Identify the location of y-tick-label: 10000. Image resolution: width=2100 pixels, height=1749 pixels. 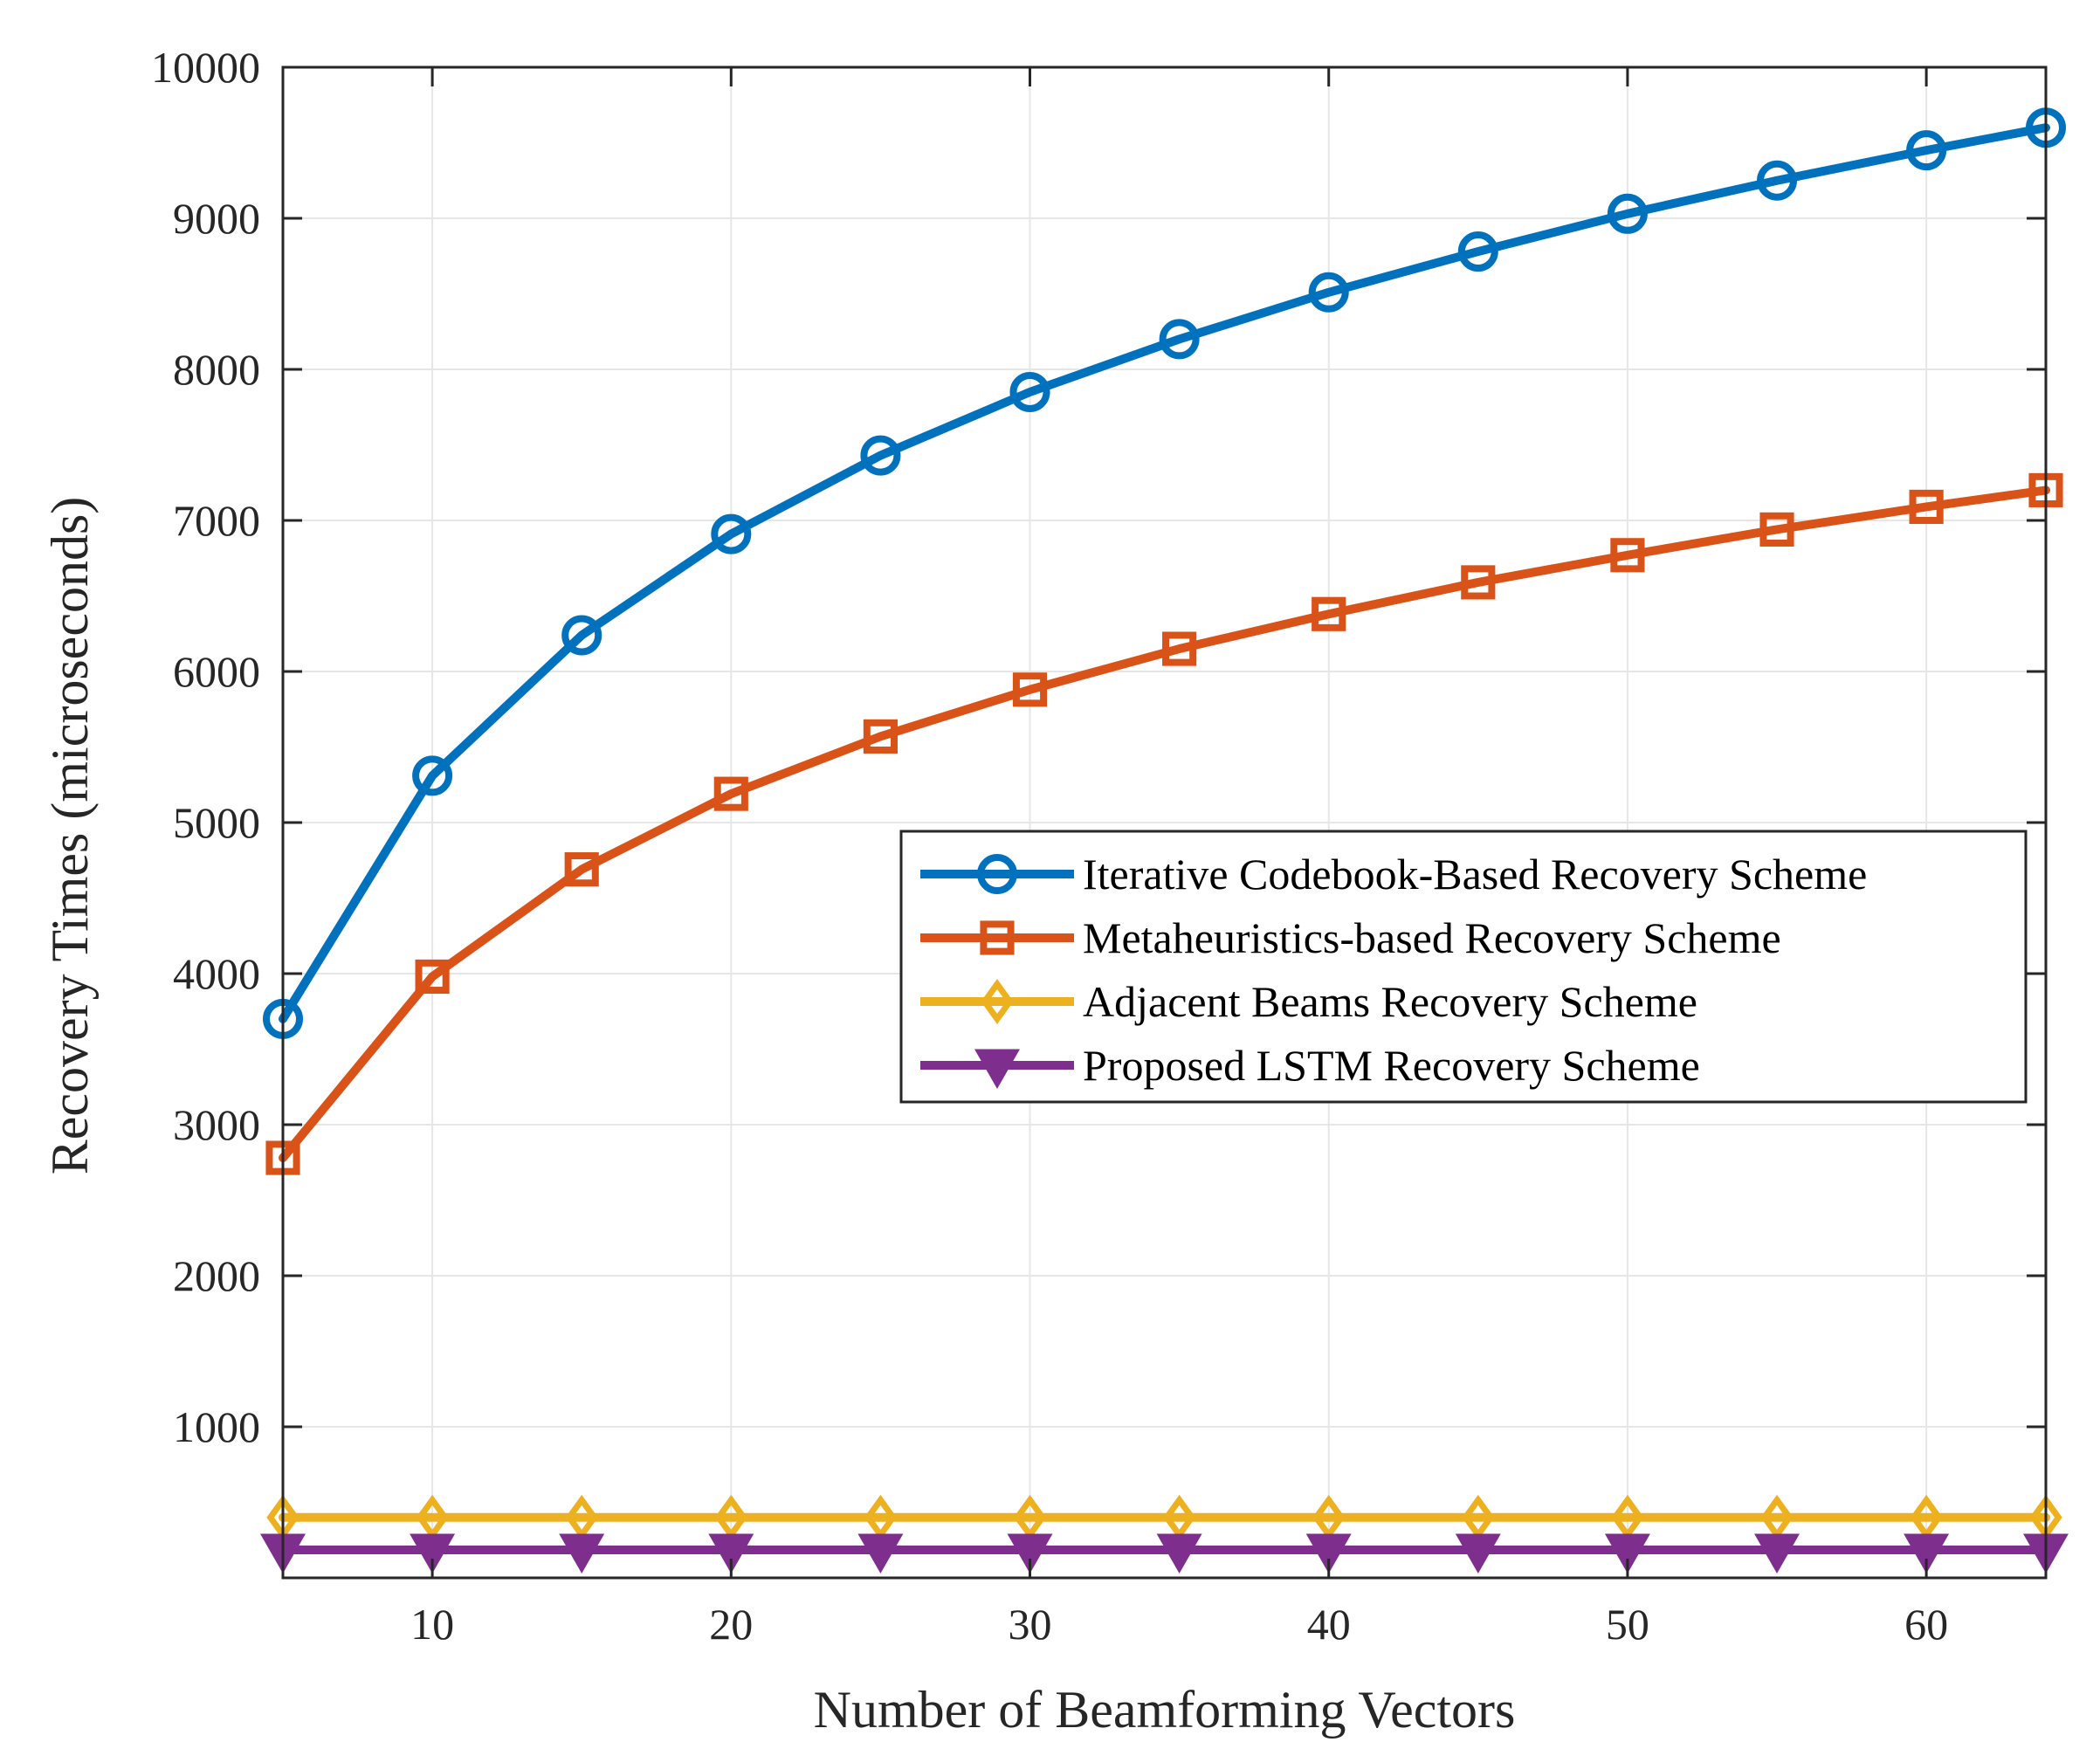
(205, 68).